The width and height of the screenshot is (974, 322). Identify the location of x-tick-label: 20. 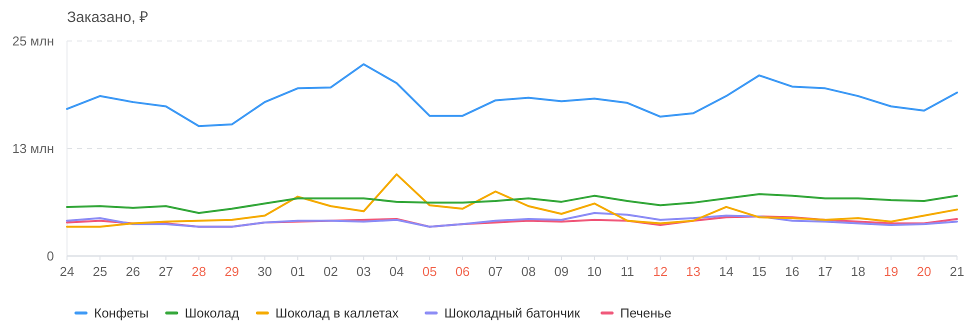
(924, 271).